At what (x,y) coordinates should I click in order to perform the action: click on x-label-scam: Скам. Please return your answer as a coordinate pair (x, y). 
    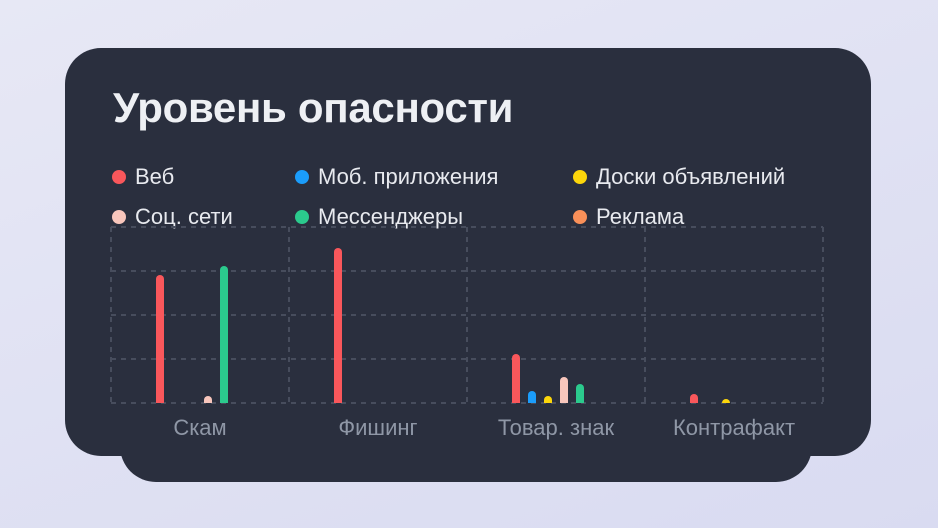
    Looking at the image, I should click on (200, 427).